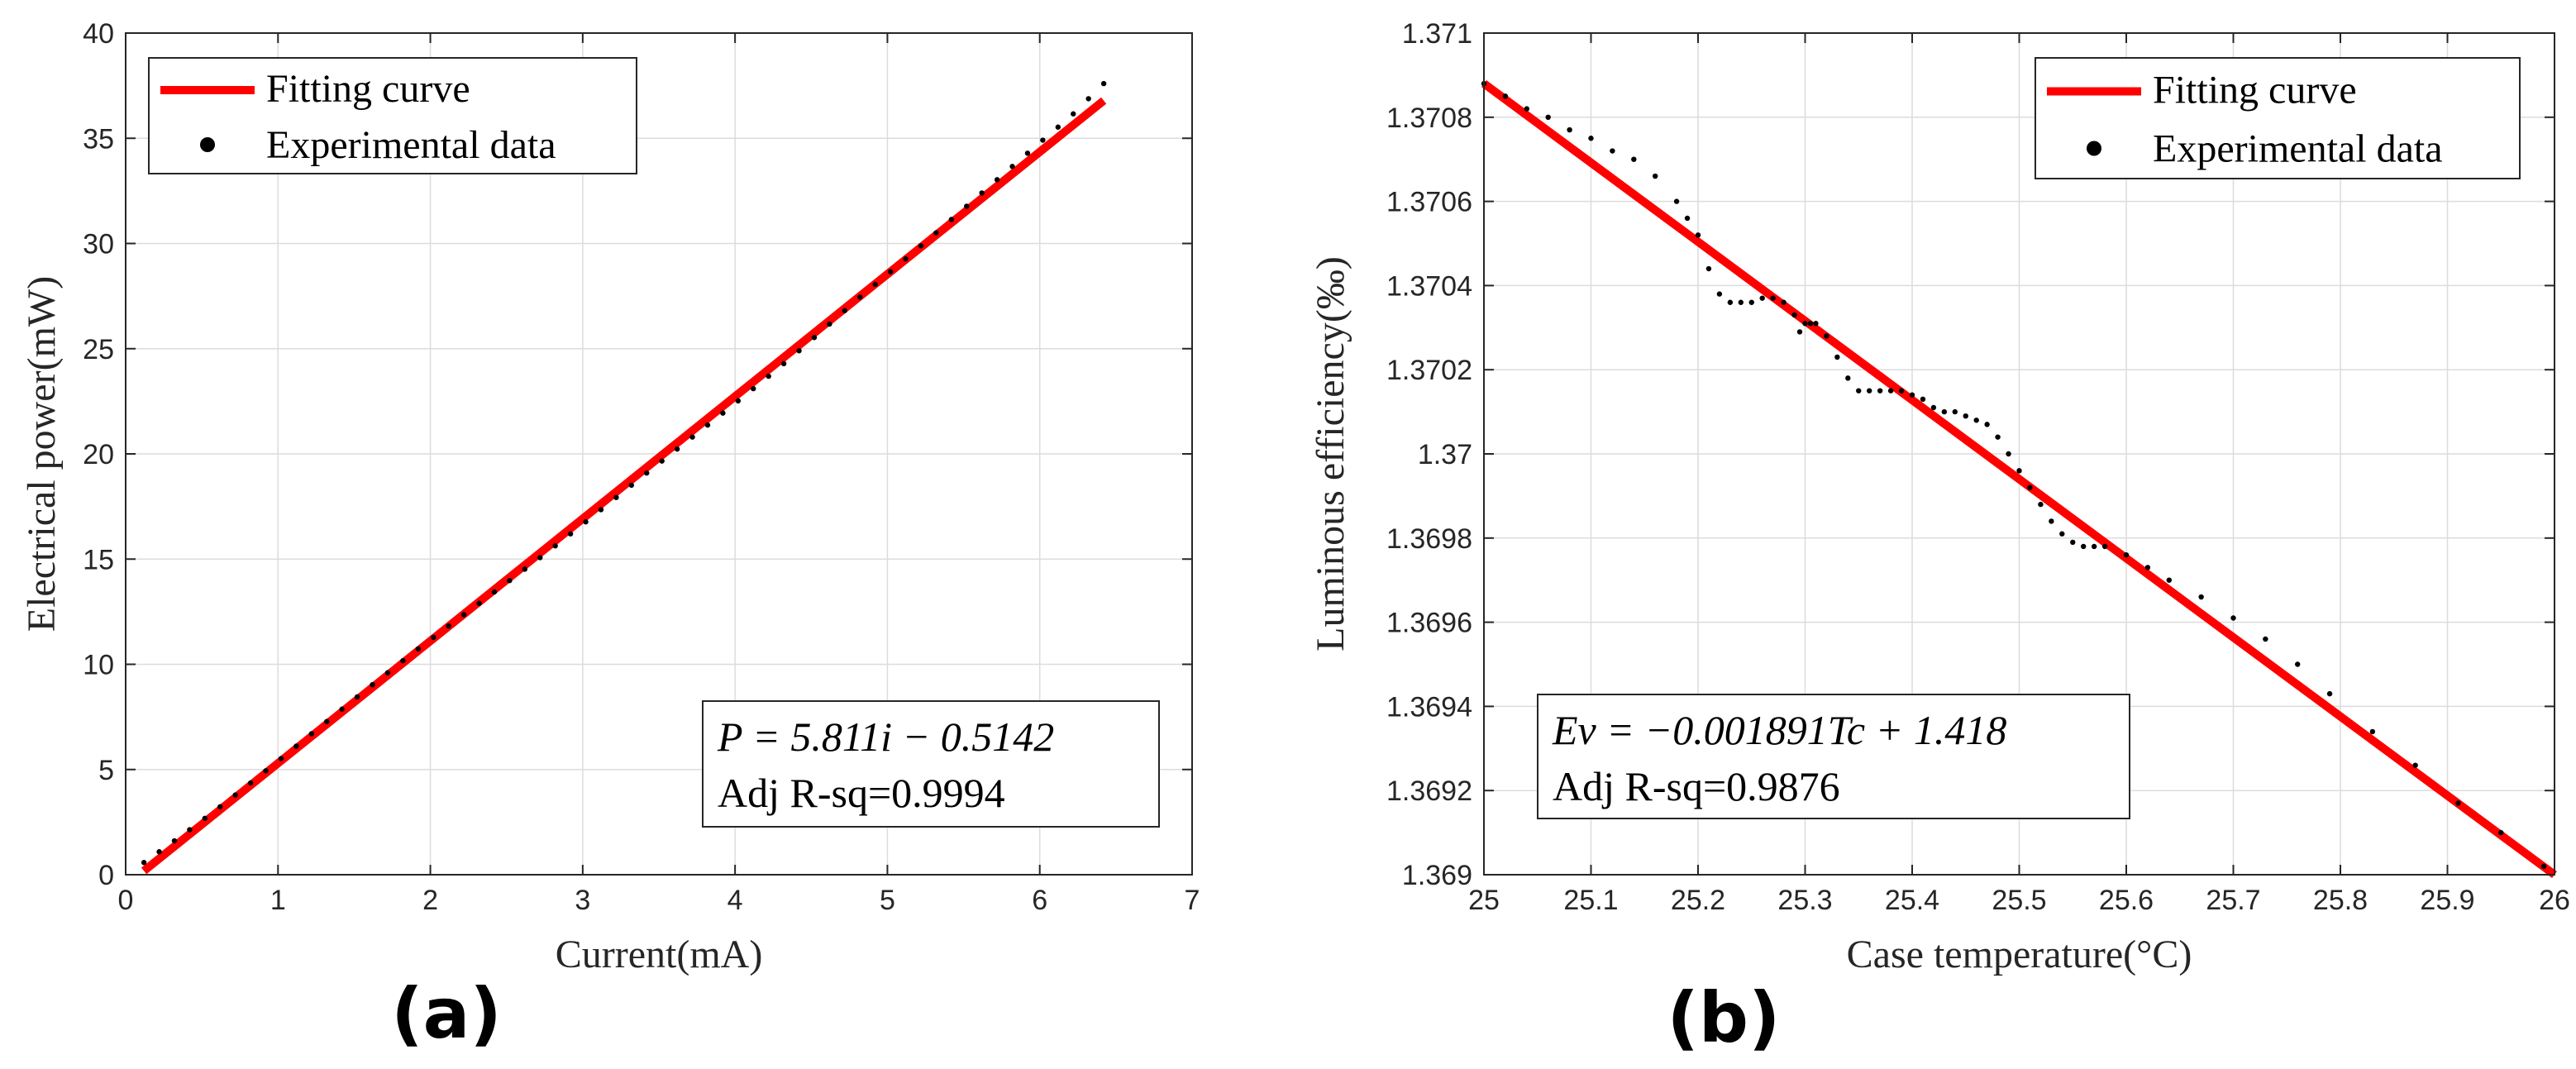 This screenshot has height=1069, width=2576. Describe the element at coordinates (659, 954) in the screenshot. I see `x-axis-label: Current(mA)` at that location.